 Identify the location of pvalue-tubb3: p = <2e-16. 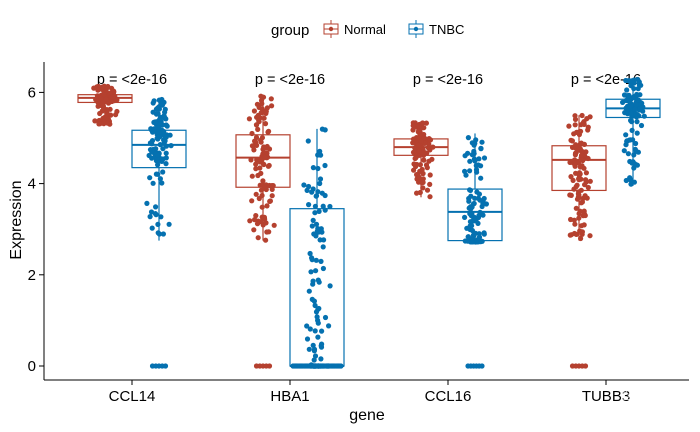
(606, 80).